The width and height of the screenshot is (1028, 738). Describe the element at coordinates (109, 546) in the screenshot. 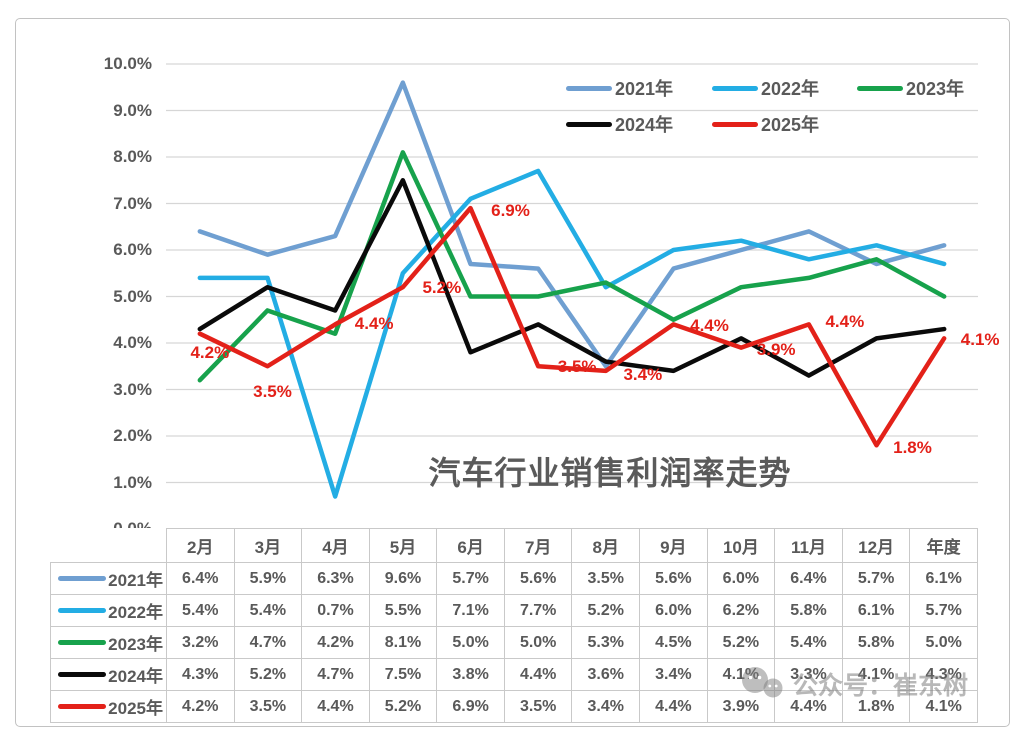

I see `table-corner-cell` at that location.